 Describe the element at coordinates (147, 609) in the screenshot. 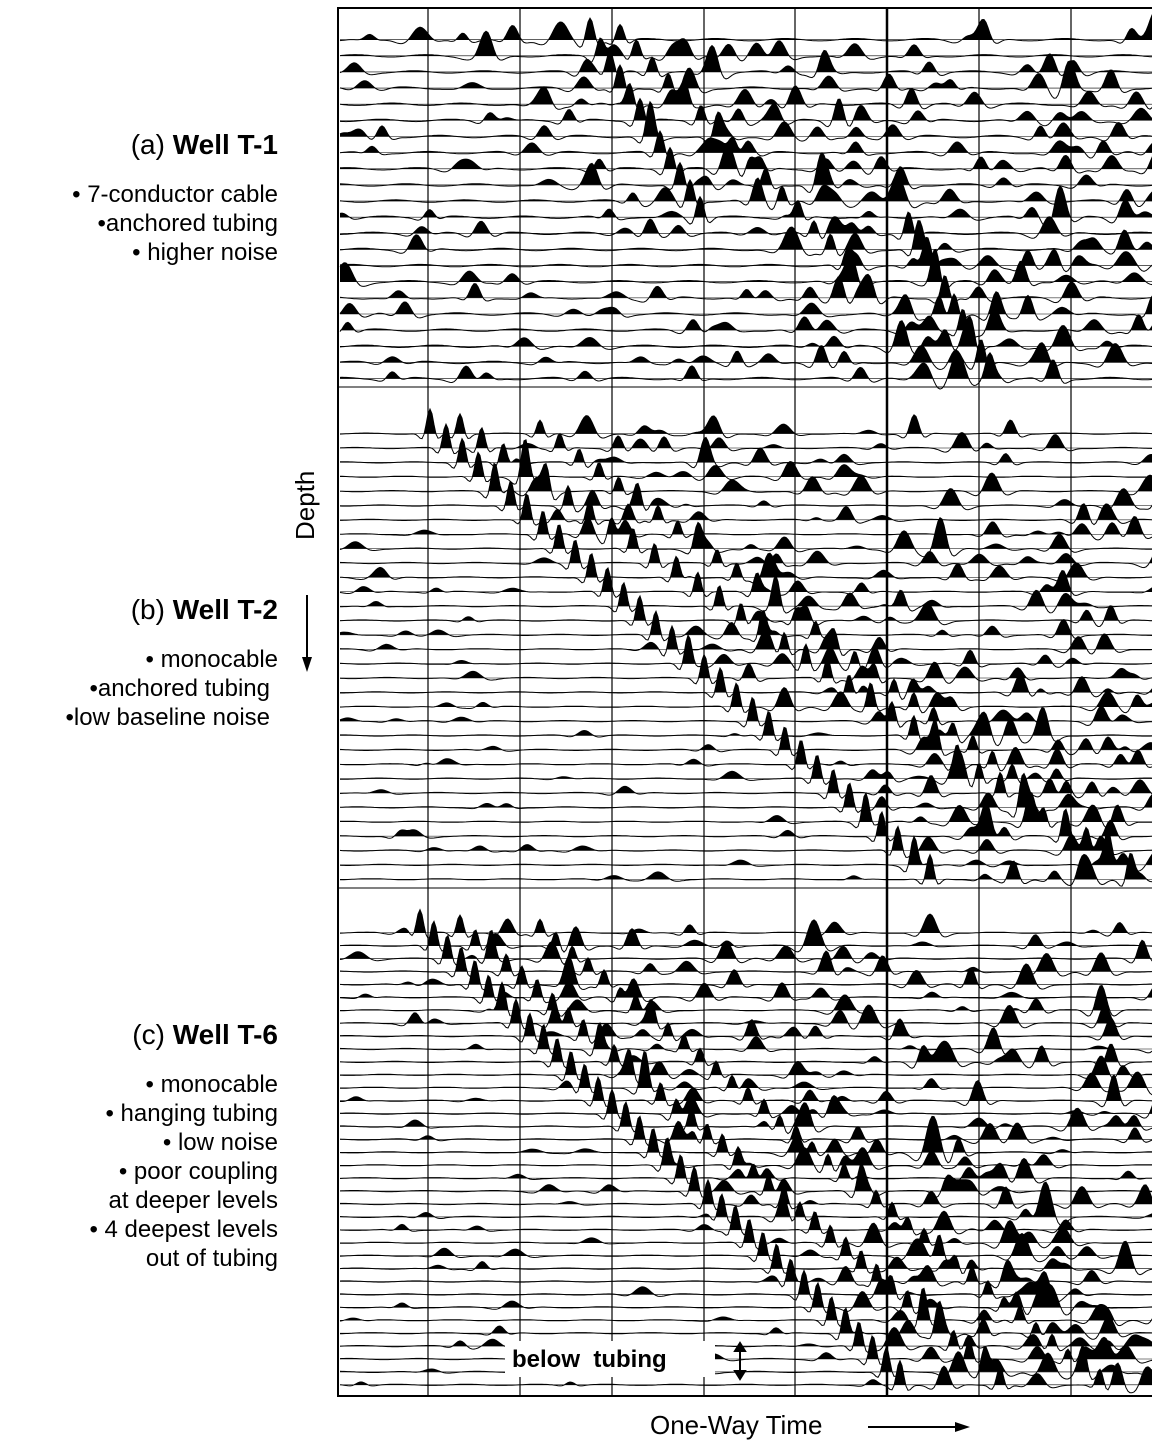

I see `panel-b-prefix: (b)` at that location.